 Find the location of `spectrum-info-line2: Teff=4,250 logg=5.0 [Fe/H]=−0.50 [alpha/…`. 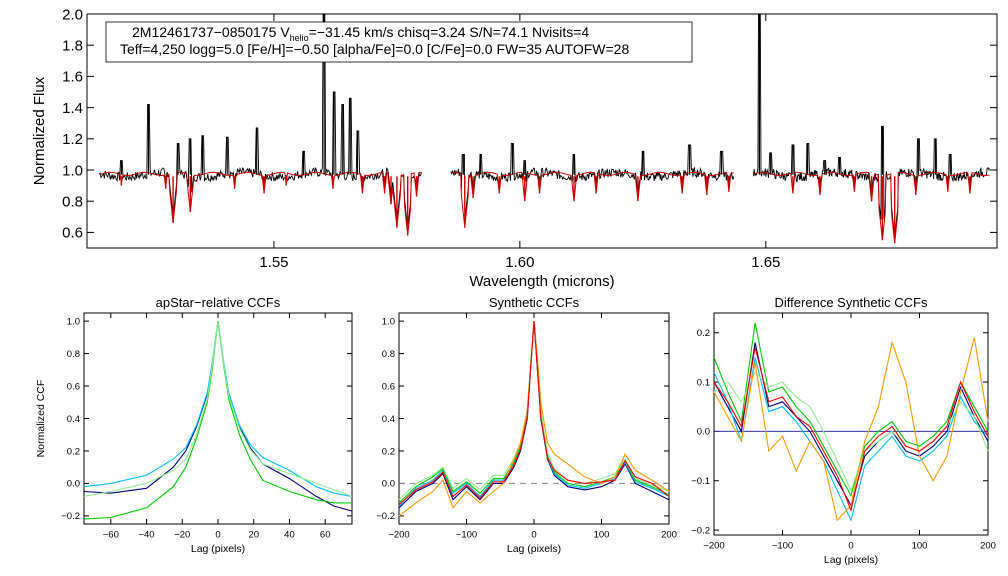

spectrum-info-line2: Teff=4,250 logg=5.0 [Fe/H]=−0.50 [alpha/… is located at coordinates (374, 49).